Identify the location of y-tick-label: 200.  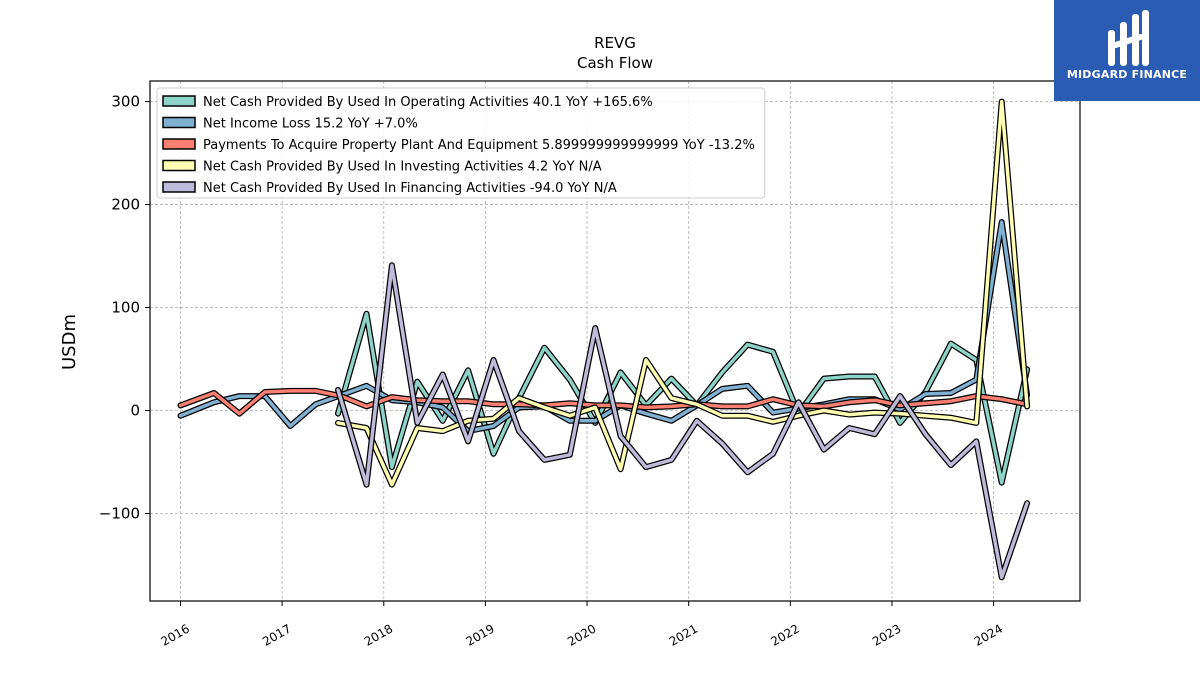
(125, 205).